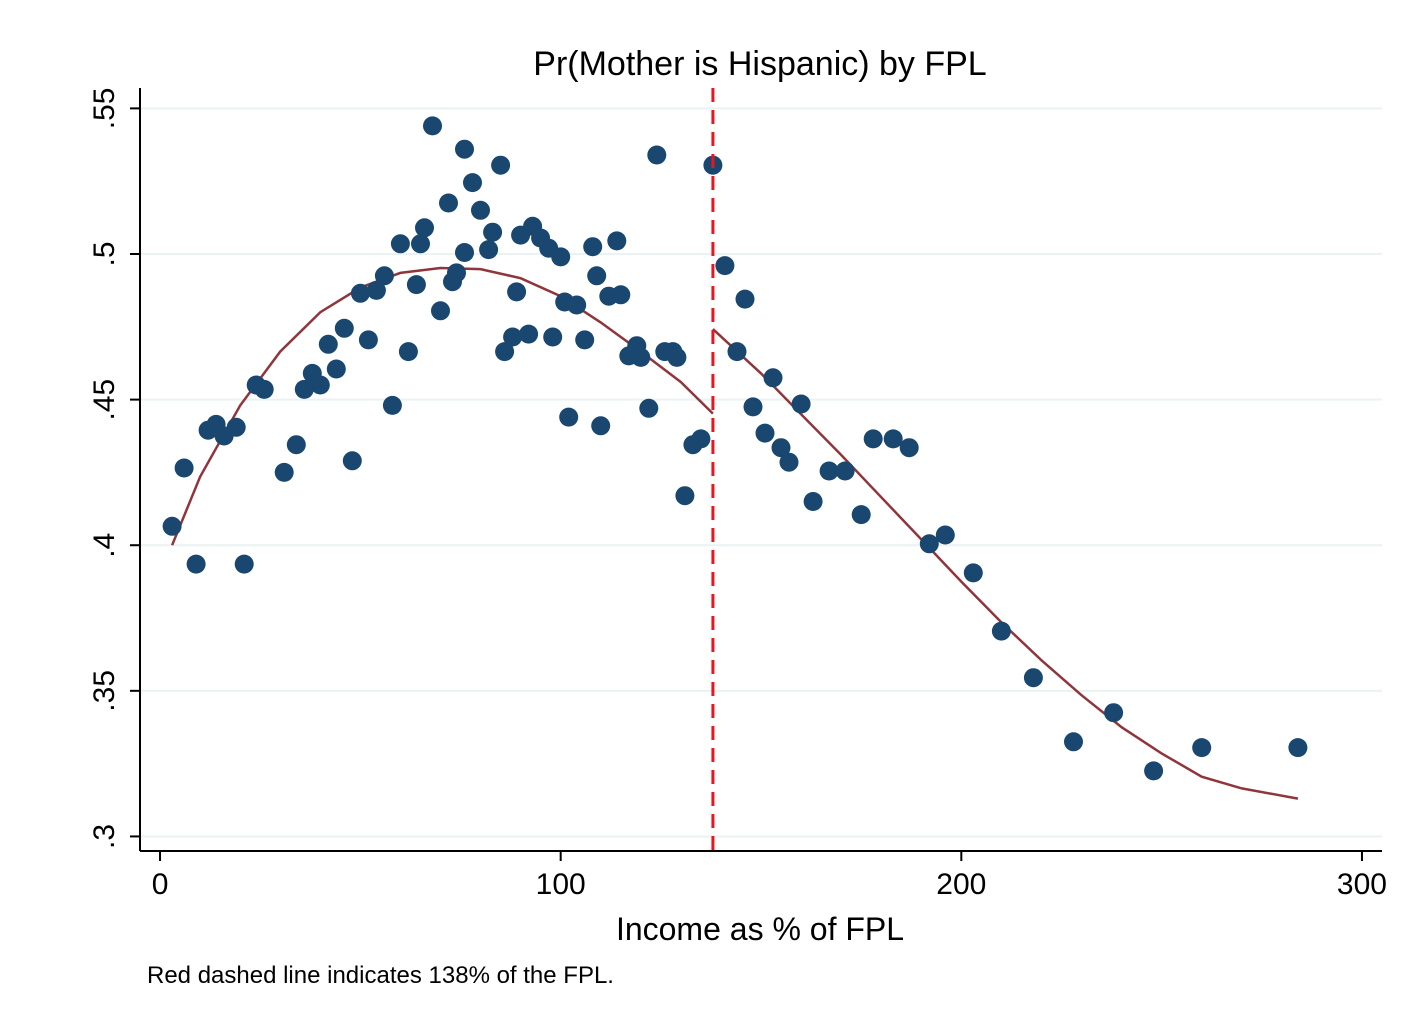 The height and width of the screenshot is (1032, 1419). What do you see at coordinates (104, 400) in the screenshot?
I see `y-tick-label-3: .45` at bounding box center [104, 400].